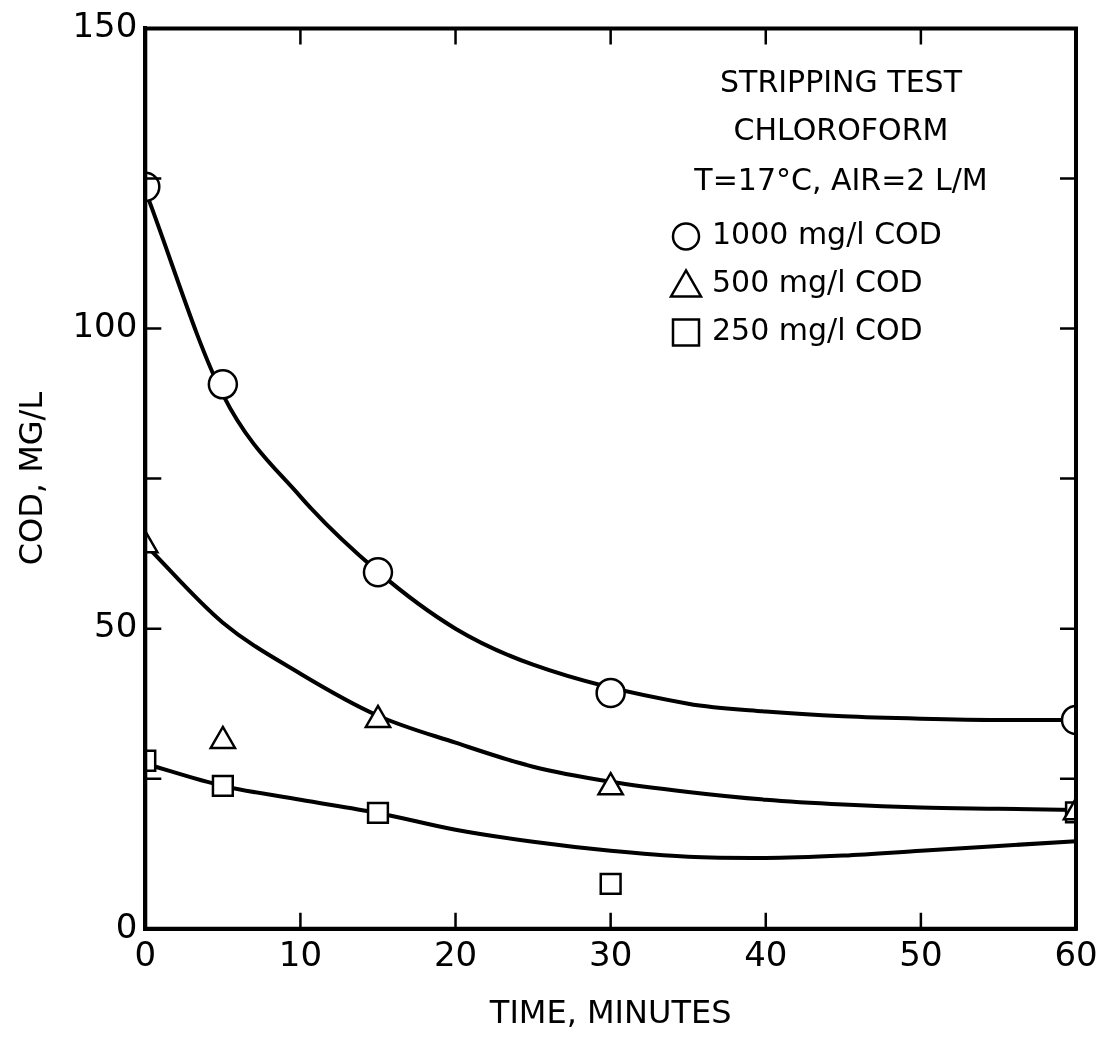 The height and width of the screenshot is (1048, 1114). I want to click on x-tick-label: 50, so click(921, 954).